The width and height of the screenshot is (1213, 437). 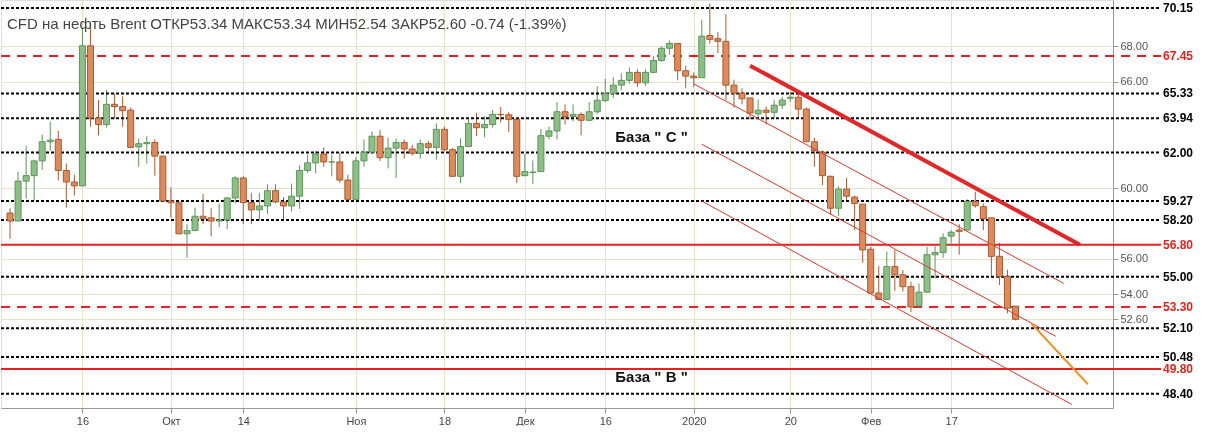 What do you see at coordinates (1134, 318) in the screenshot?
I see `y-tick-label: 52.60` at bounding box center [1134, 318].